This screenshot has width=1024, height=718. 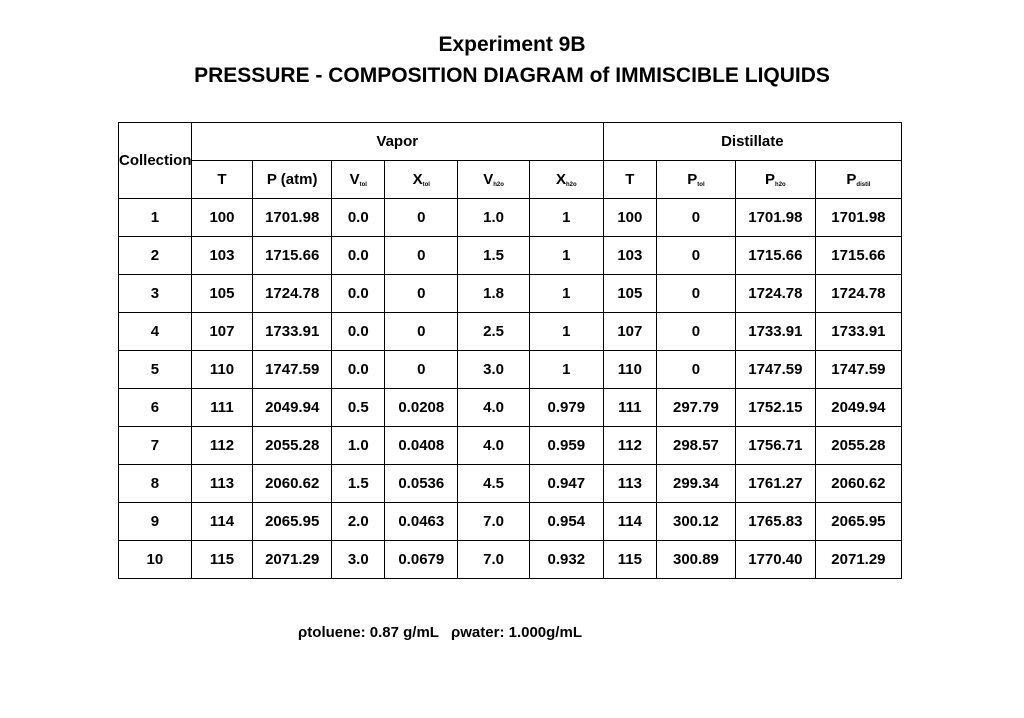 What do you see at coordinates (421, 483) in the screenshot?
I see `table-cell: 0.0536` at bounding box center [421, 483].